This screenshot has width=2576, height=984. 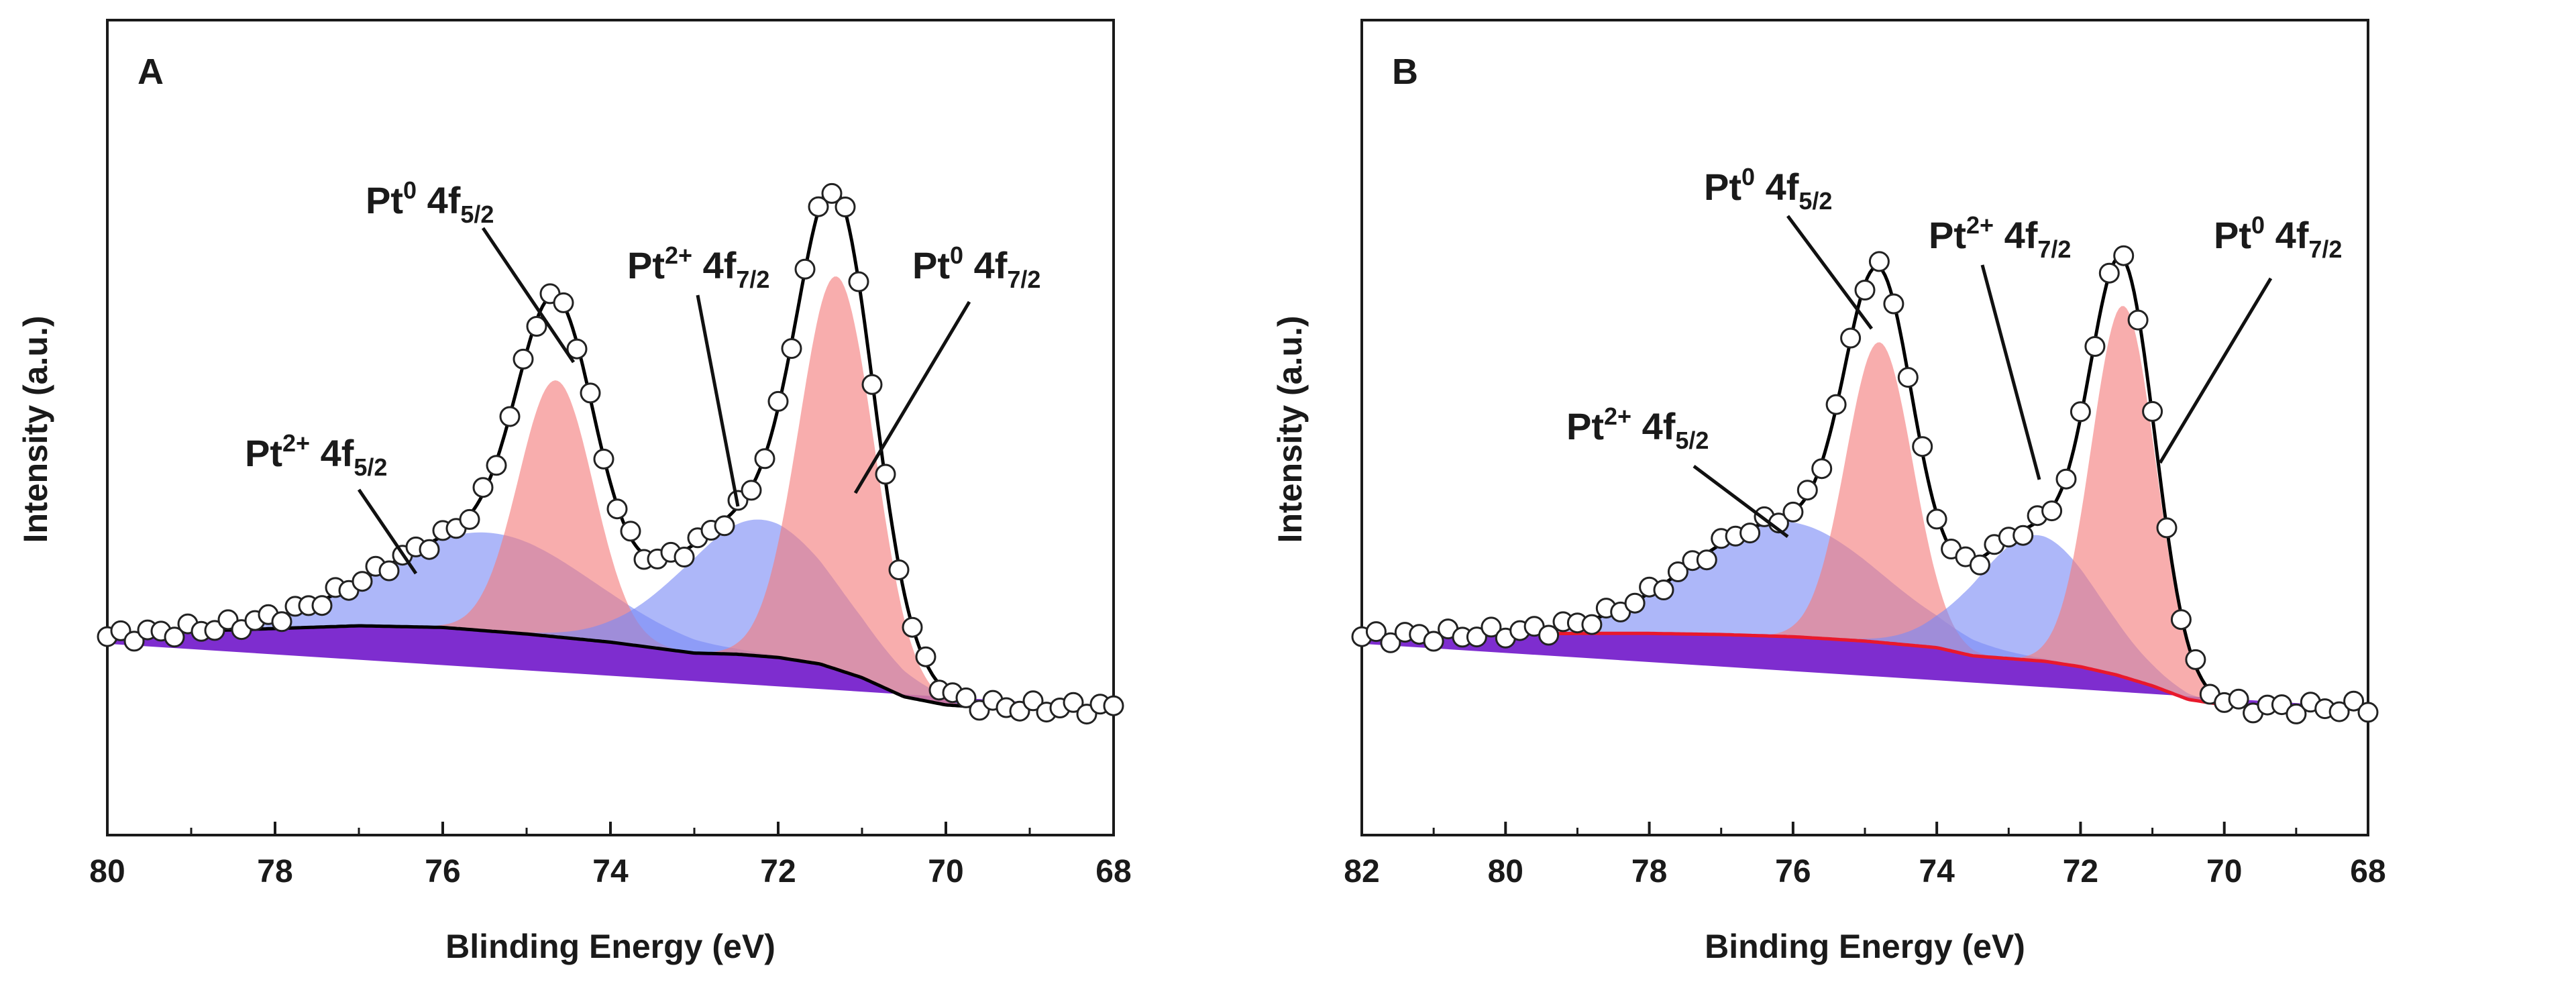 I want to click on panel-b-tick-label: 74, so click(x=1937, y=872).